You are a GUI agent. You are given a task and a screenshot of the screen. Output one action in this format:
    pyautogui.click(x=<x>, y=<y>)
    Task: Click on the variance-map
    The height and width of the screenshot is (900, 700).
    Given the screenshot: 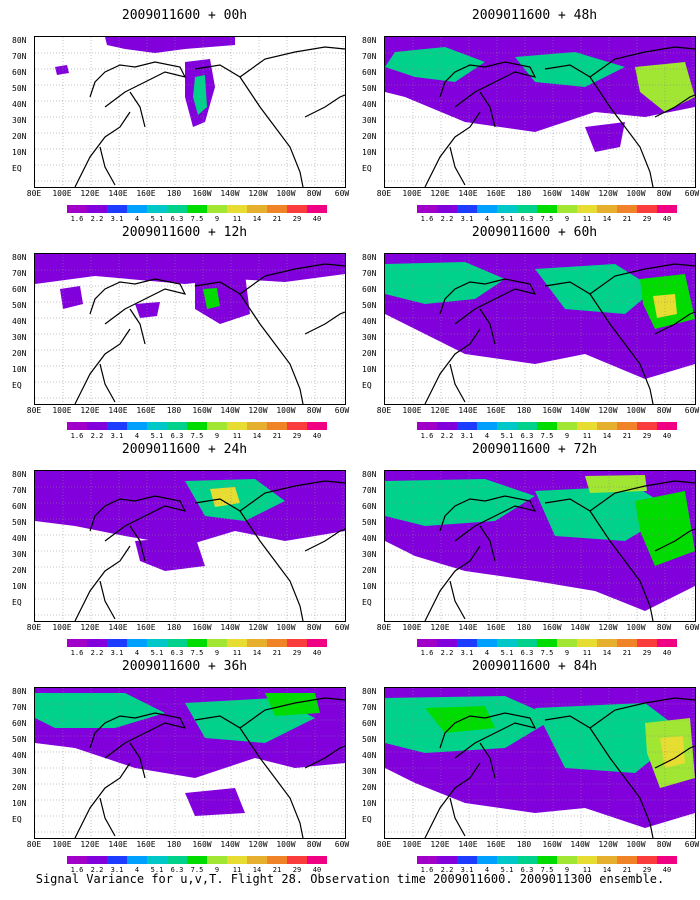 What is the action you would take?
    pyautogui.click(x=190, y=112)
    